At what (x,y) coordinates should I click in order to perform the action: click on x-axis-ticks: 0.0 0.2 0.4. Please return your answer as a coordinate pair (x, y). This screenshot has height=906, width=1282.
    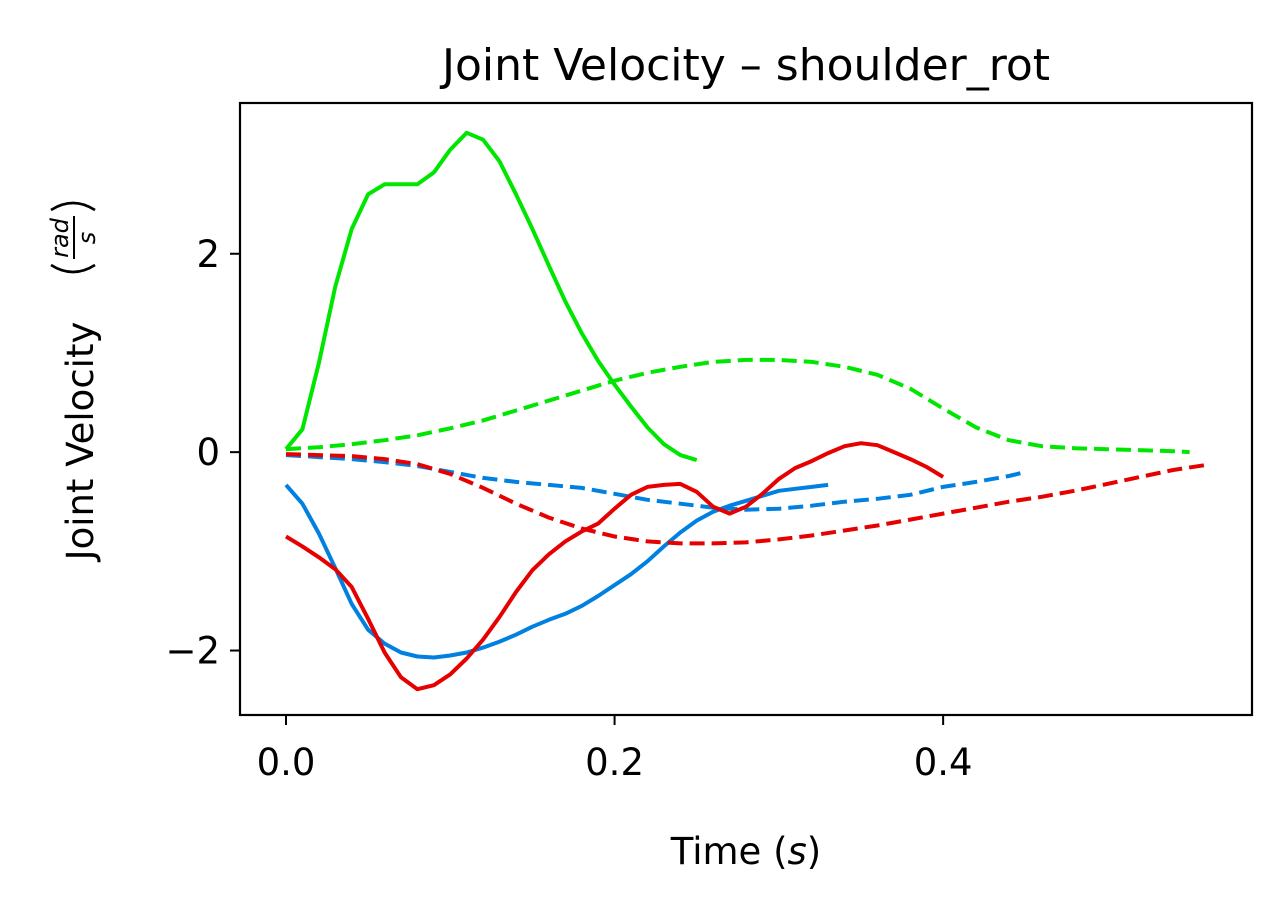
    Looking at the image, I should click on (615, 749).